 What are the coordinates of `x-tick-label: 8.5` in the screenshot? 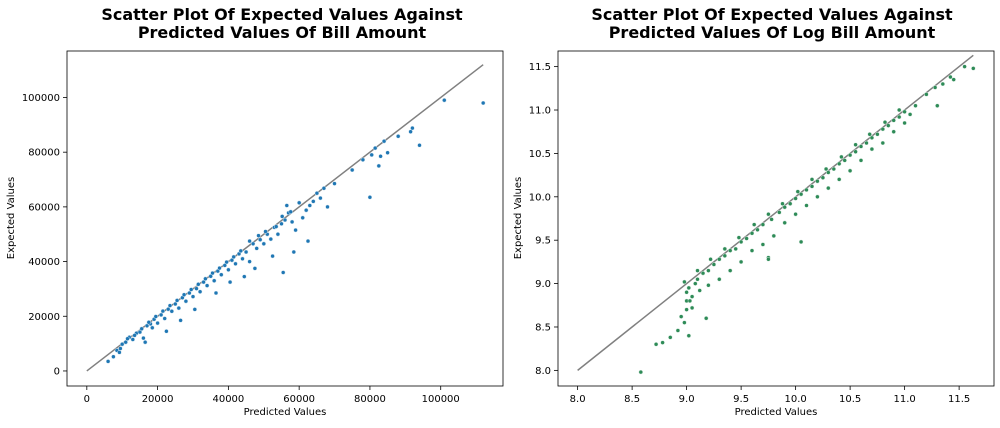 It's located at (632, 399).